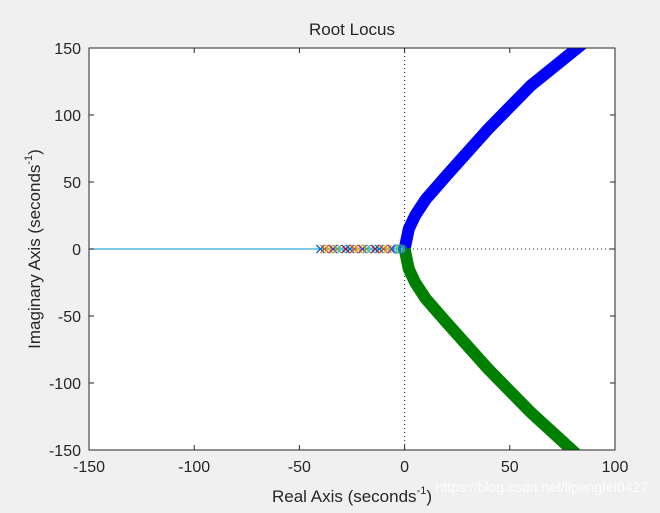 This screenshot has height=513, width=660. What do you see at coordinates (402, 249) in the screenshot?
I see `zero` at bounding box center [402, 249].